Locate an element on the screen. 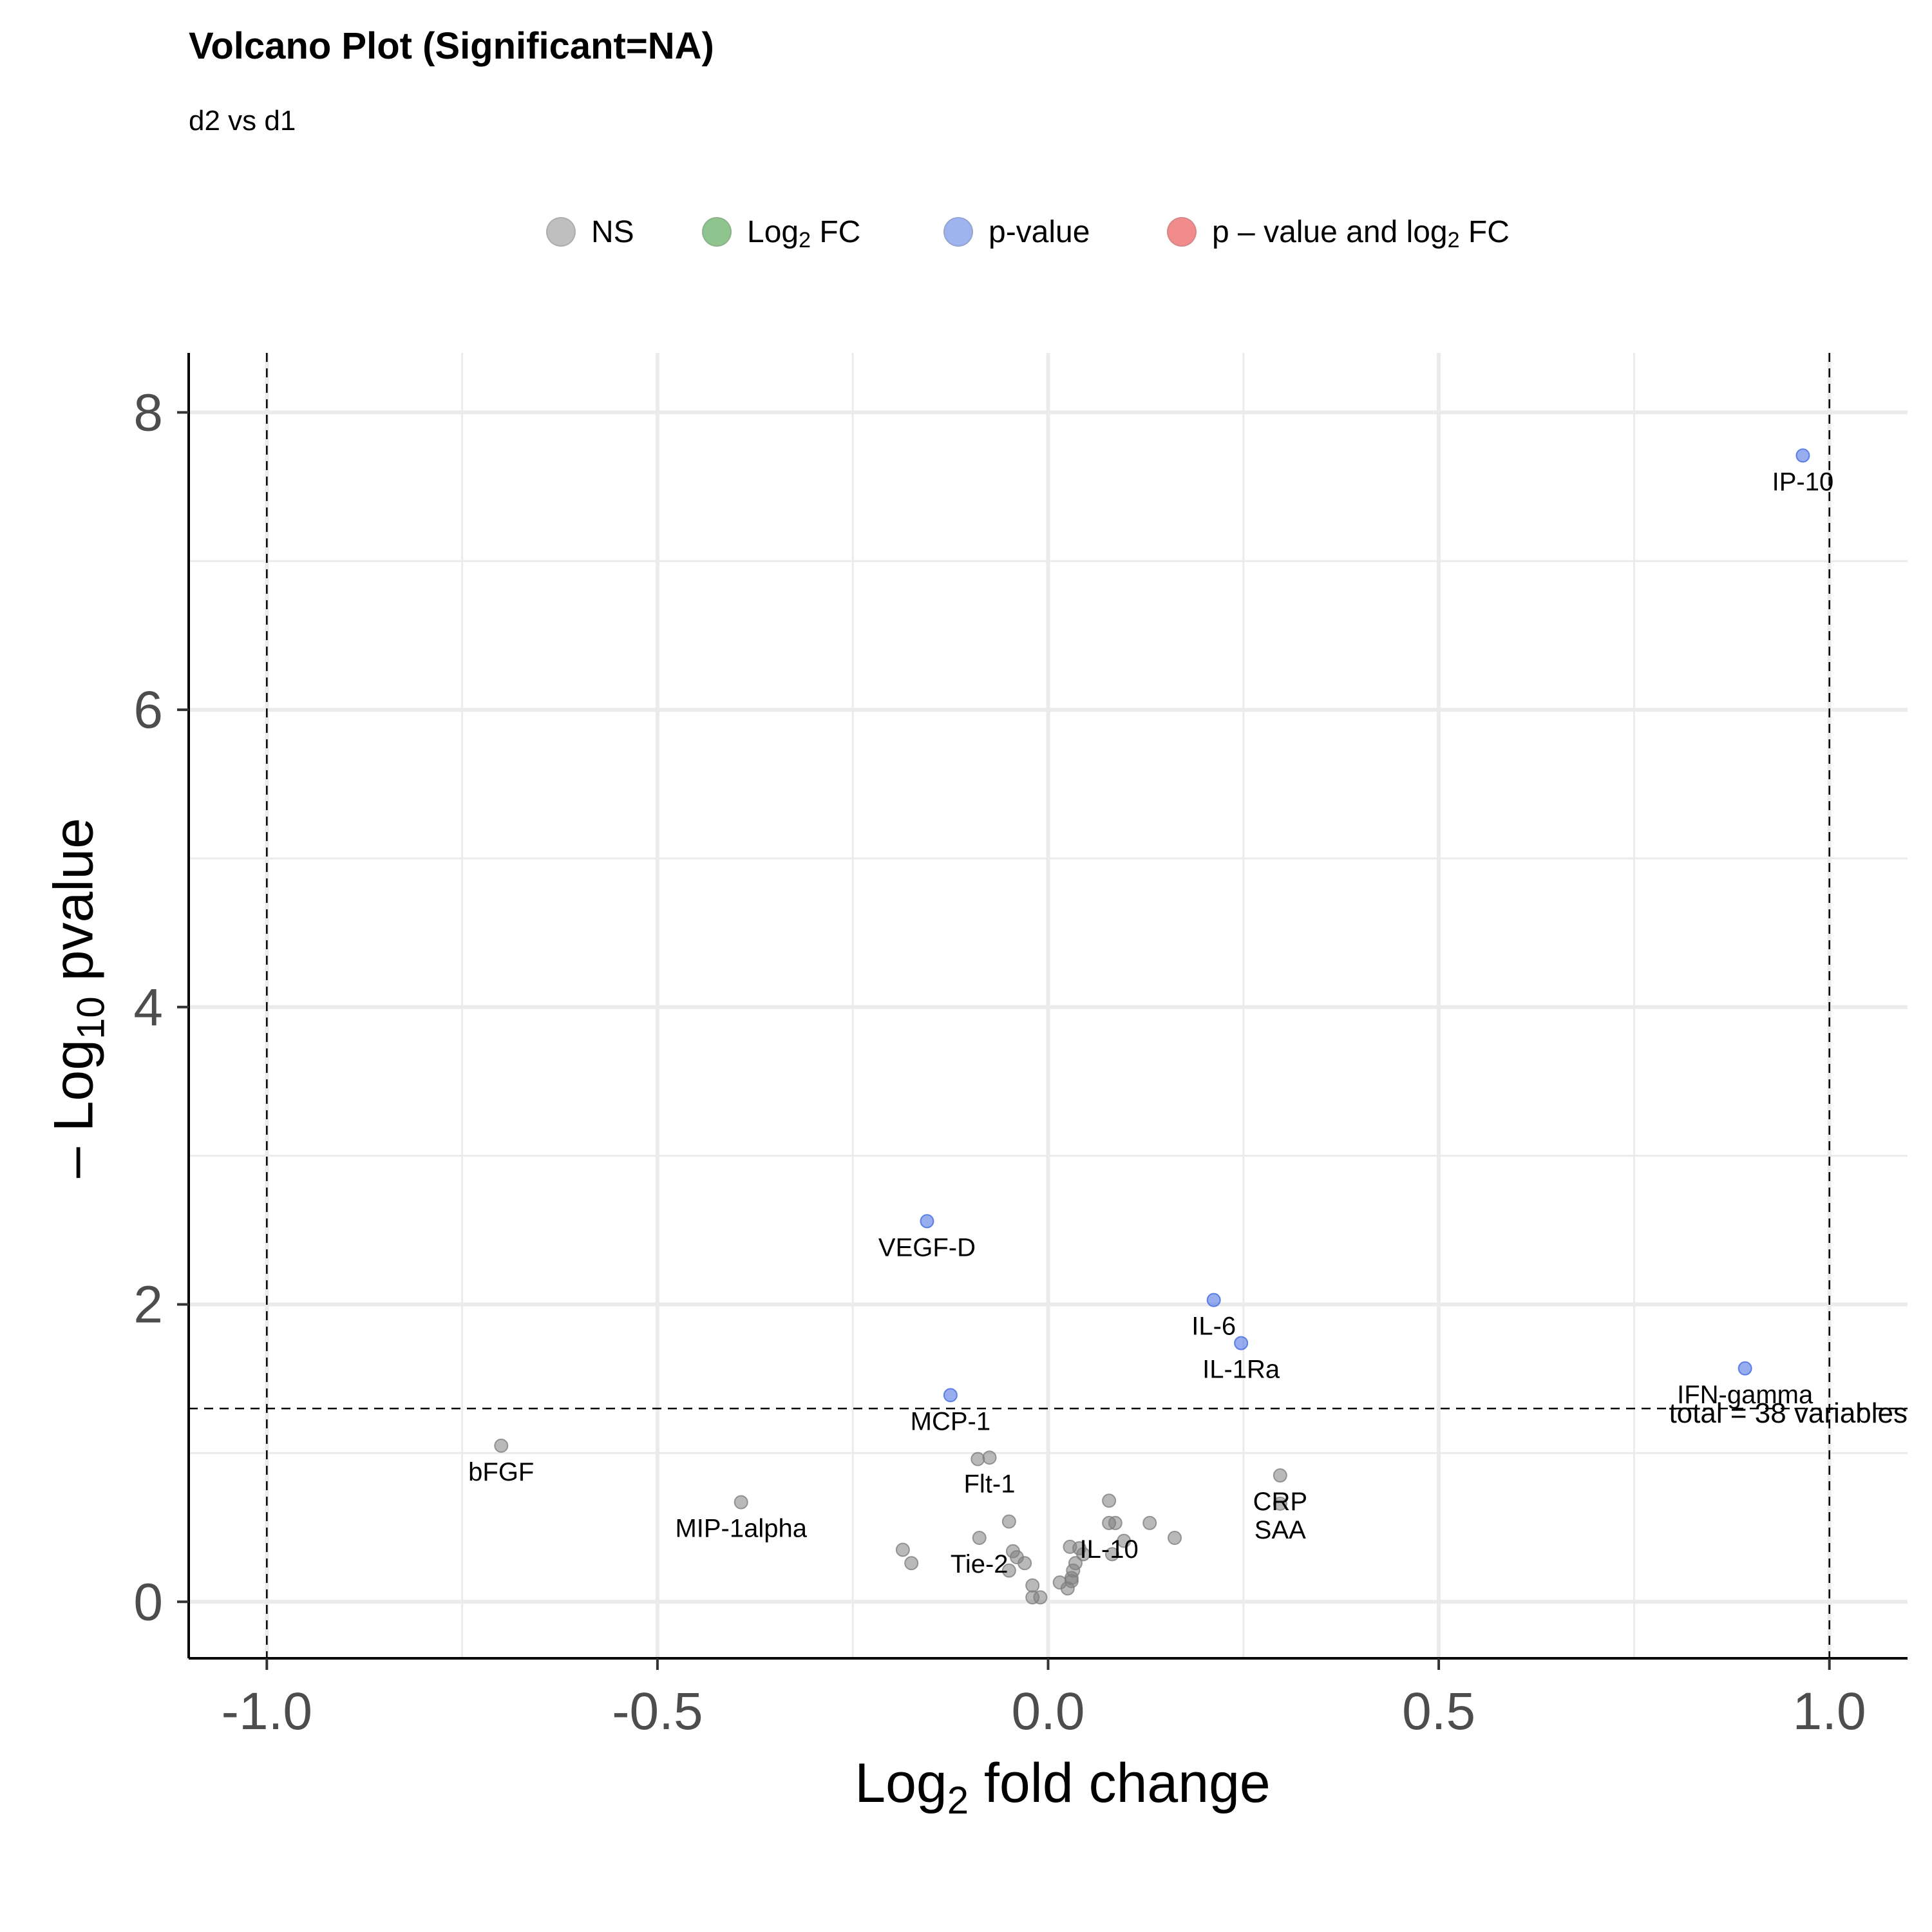 The width and height of the screenshot is (1932, 1932). legend-item-ns: NS is located at coordinates (590, 232).